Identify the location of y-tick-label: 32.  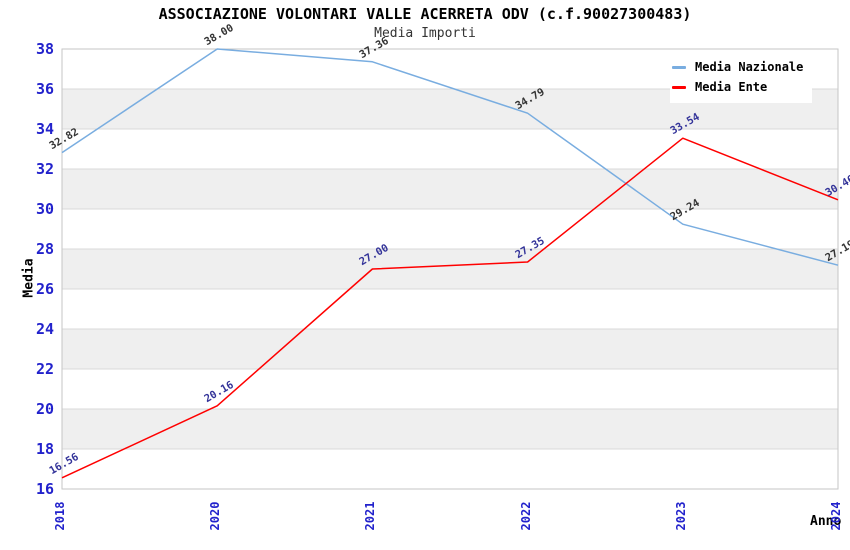
(44, 169).